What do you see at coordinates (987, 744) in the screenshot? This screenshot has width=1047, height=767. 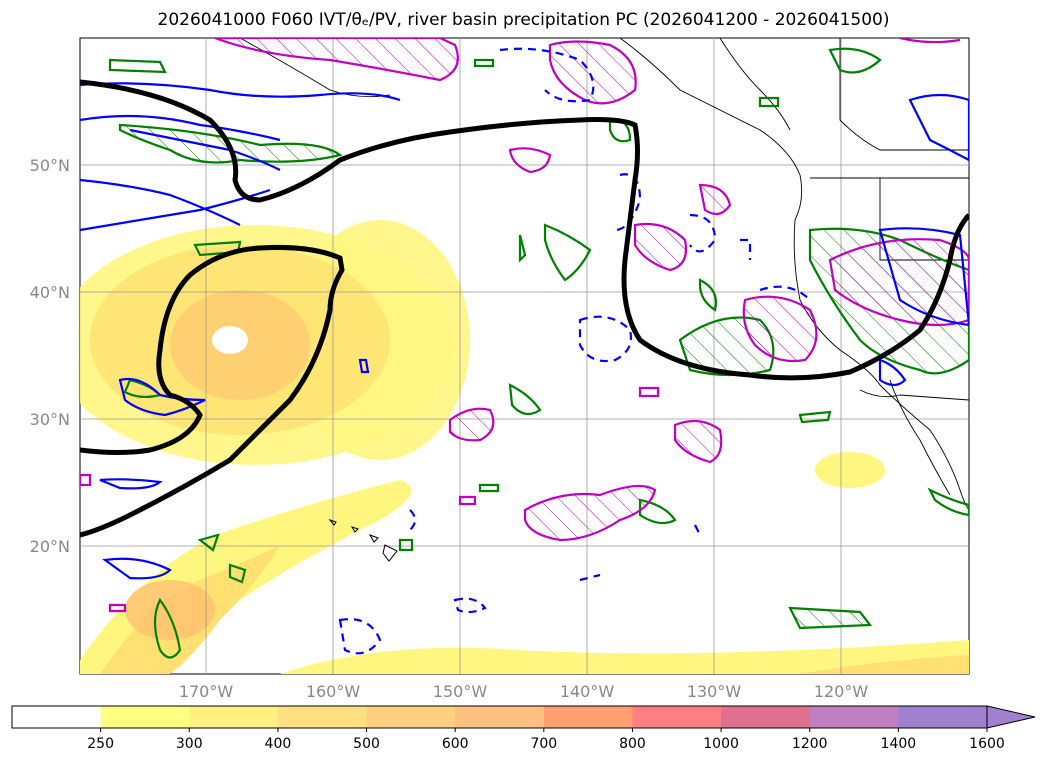 I see `colorbar-tick-label: 1600` at bounding box center [987, 744].